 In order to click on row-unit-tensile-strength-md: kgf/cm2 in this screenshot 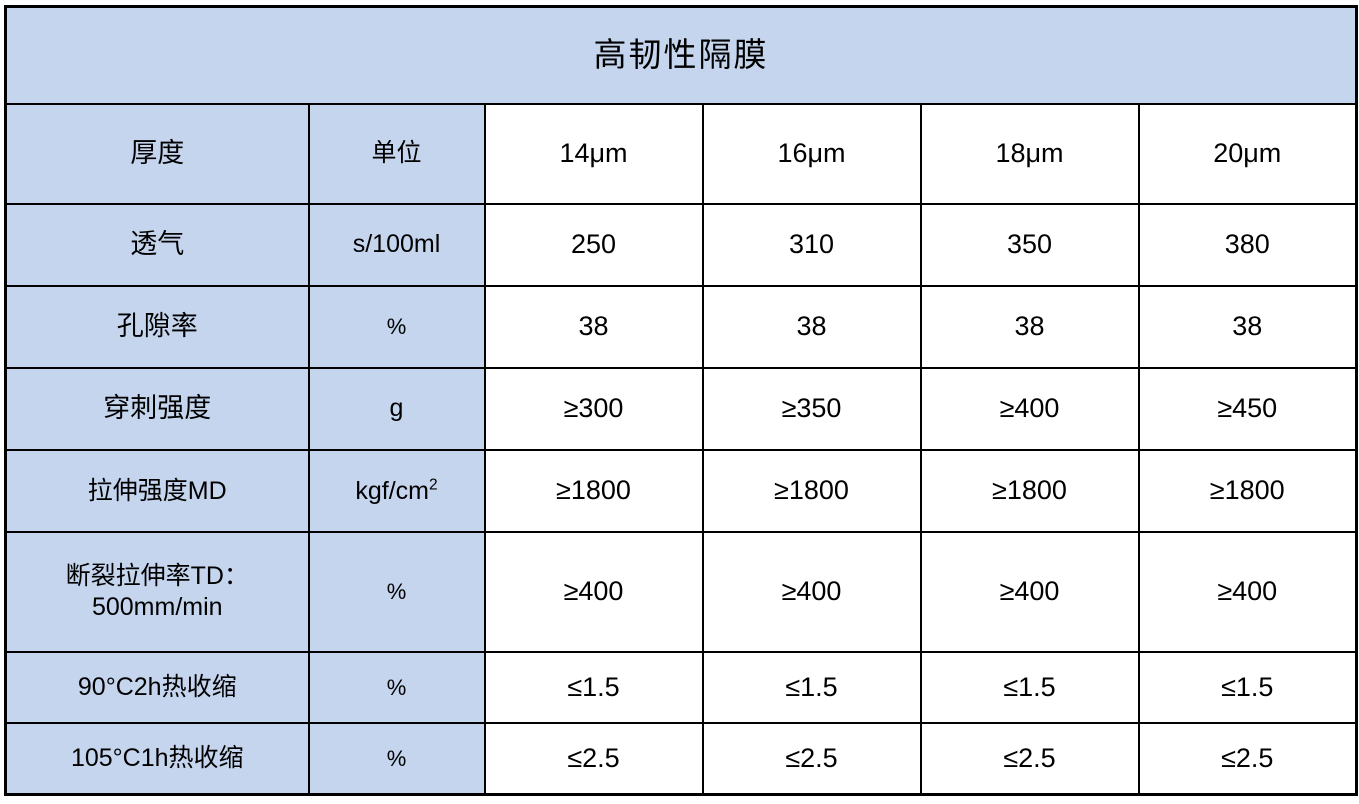, I will do `click(396, 491)`.